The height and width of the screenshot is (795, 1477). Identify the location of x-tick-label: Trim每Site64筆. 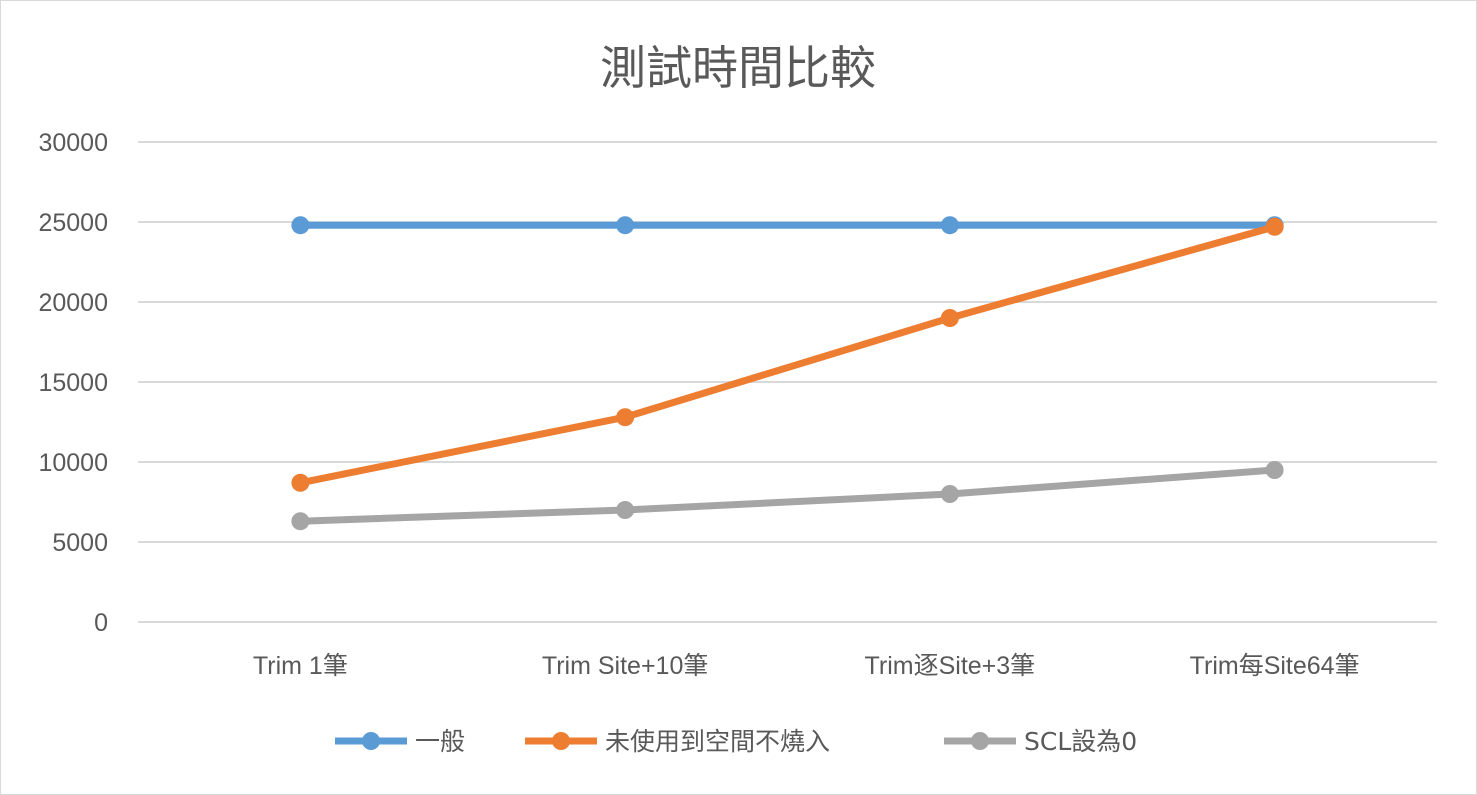
(1275, 666).